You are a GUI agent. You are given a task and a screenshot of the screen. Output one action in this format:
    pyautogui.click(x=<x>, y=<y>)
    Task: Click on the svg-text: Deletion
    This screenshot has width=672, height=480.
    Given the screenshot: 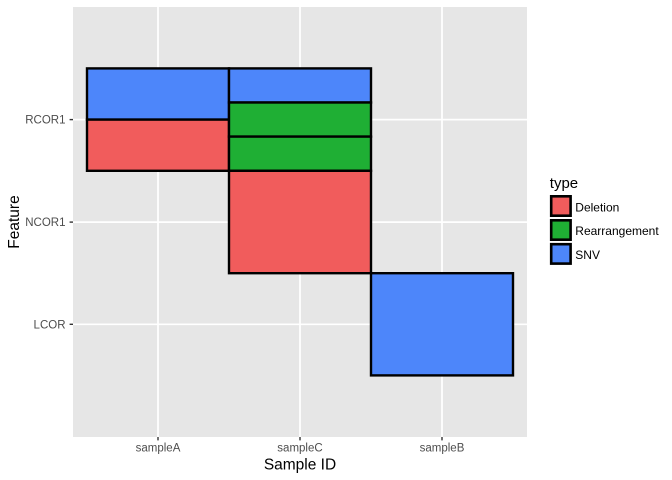 What is the action you would take?
    pyautogui.click(x=597, y=207)
    